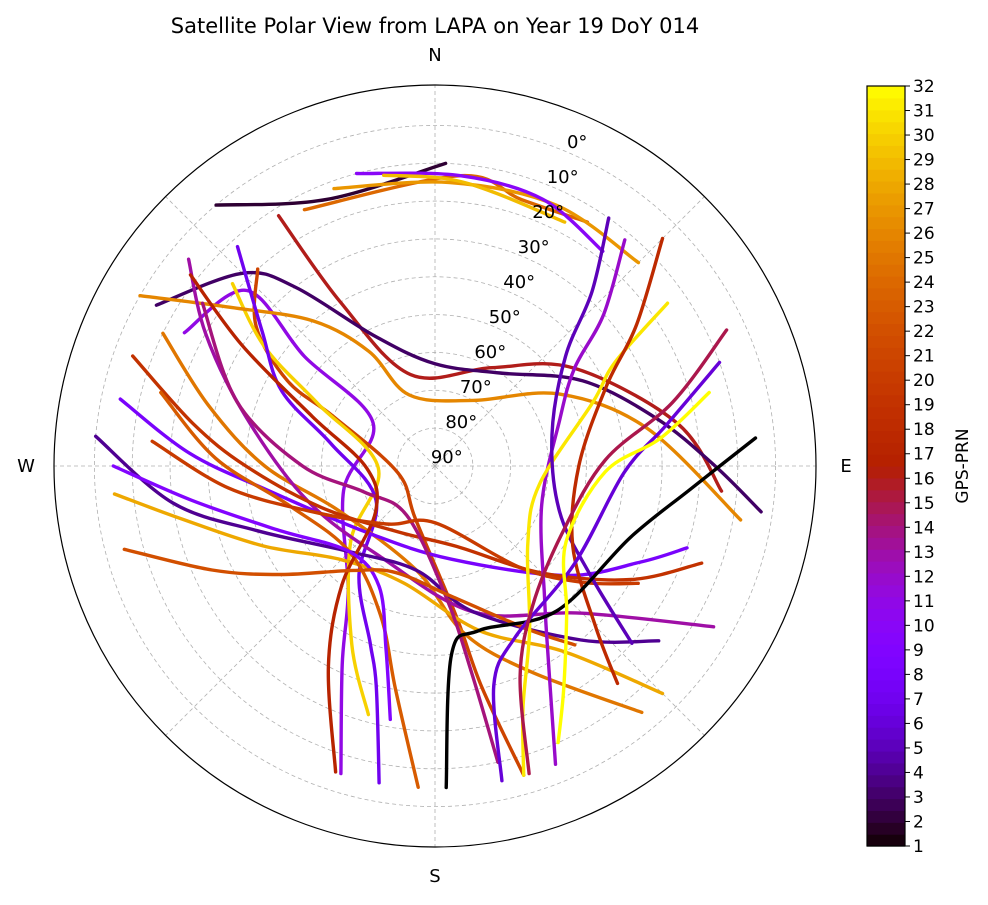 The width and height of the screenshot is (988, 905). What do you see at coordinates (924, 430) in the screenshot?
I see `colorbar-tick-label: 18` at bounding box center [924, 430].